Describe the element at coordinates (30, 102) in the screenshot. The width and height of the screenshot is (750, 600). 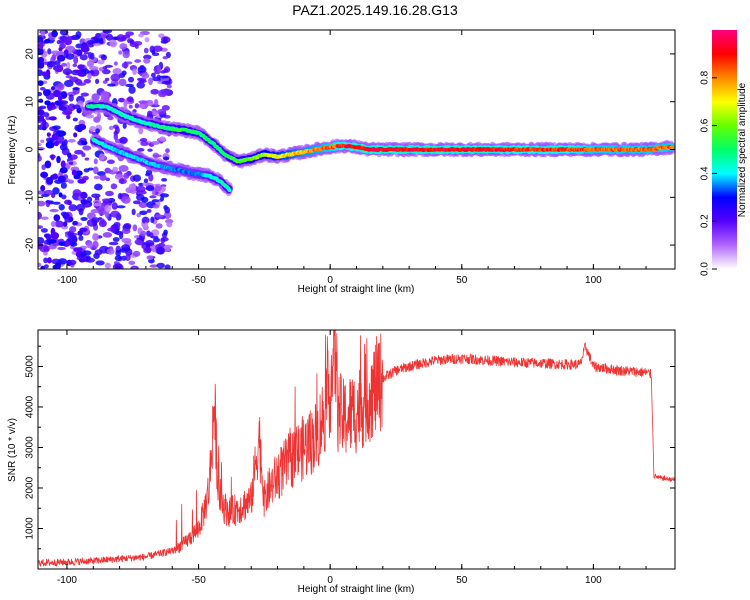
I see `spectrogram-y-tick-label: 10` at that location.